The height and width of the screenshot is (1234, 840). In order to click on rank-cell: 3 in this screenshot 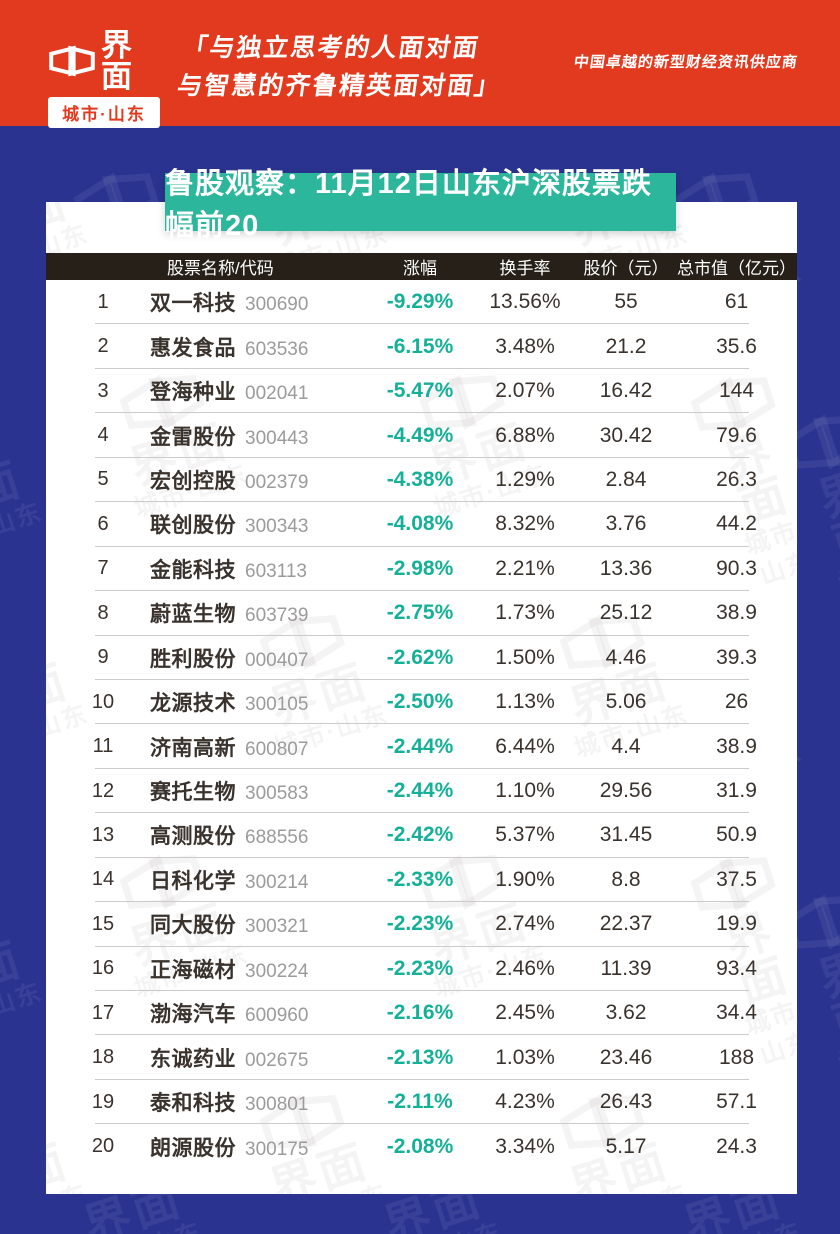, I will do `click(103, 390)`.